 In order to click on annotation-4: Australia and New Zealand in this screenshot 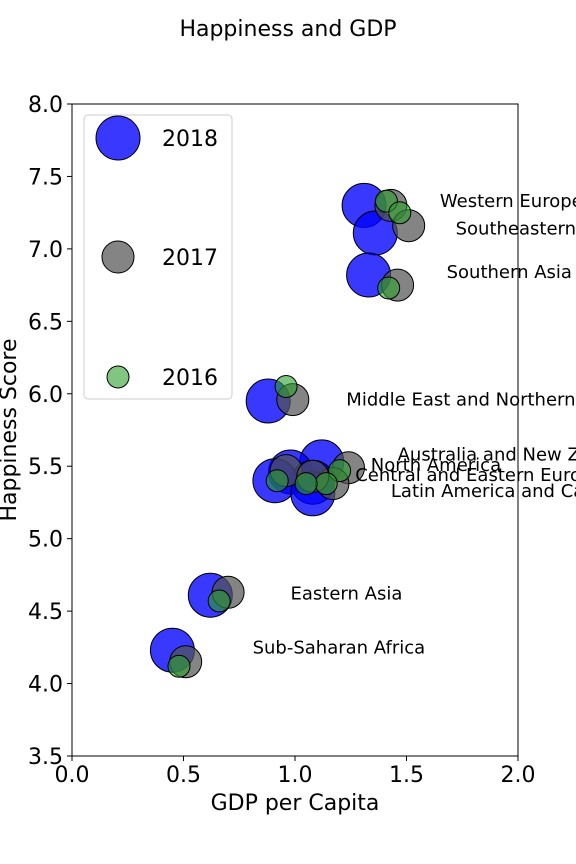, I will do `click(487, 455)`.